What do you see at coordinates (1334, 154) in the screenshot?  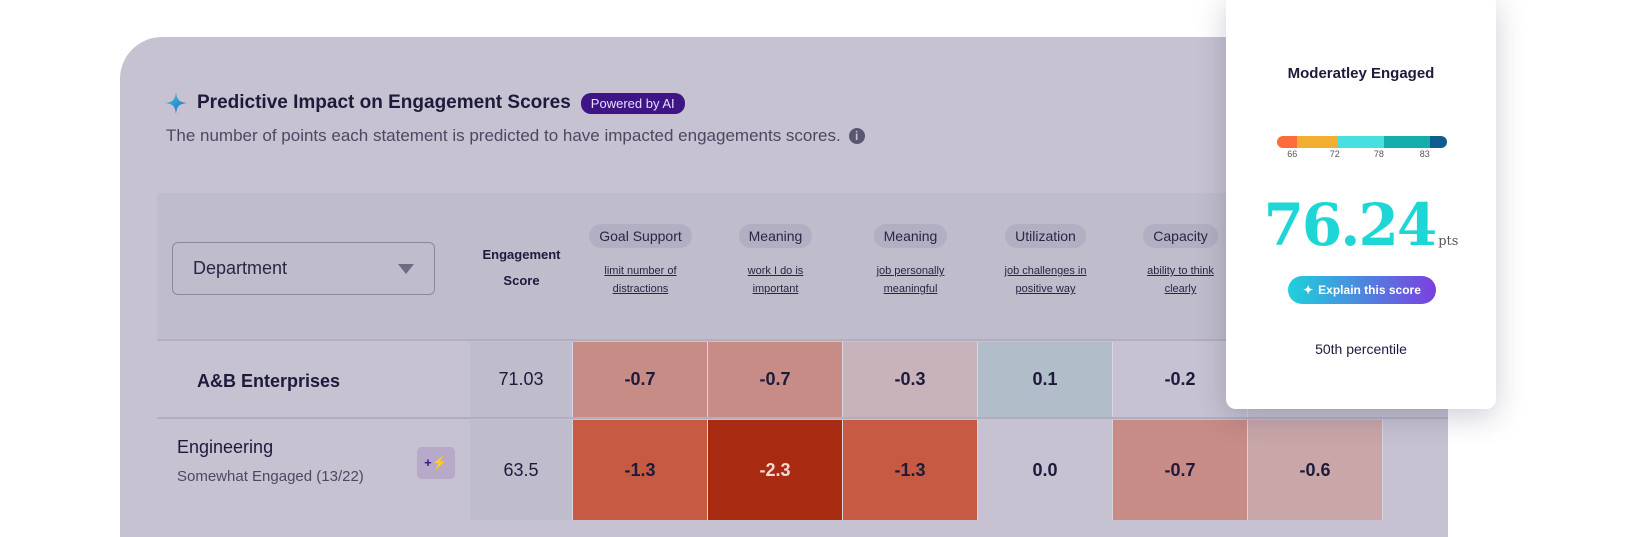 I see `scale-label: 72` at bounding box center [1334, 154].